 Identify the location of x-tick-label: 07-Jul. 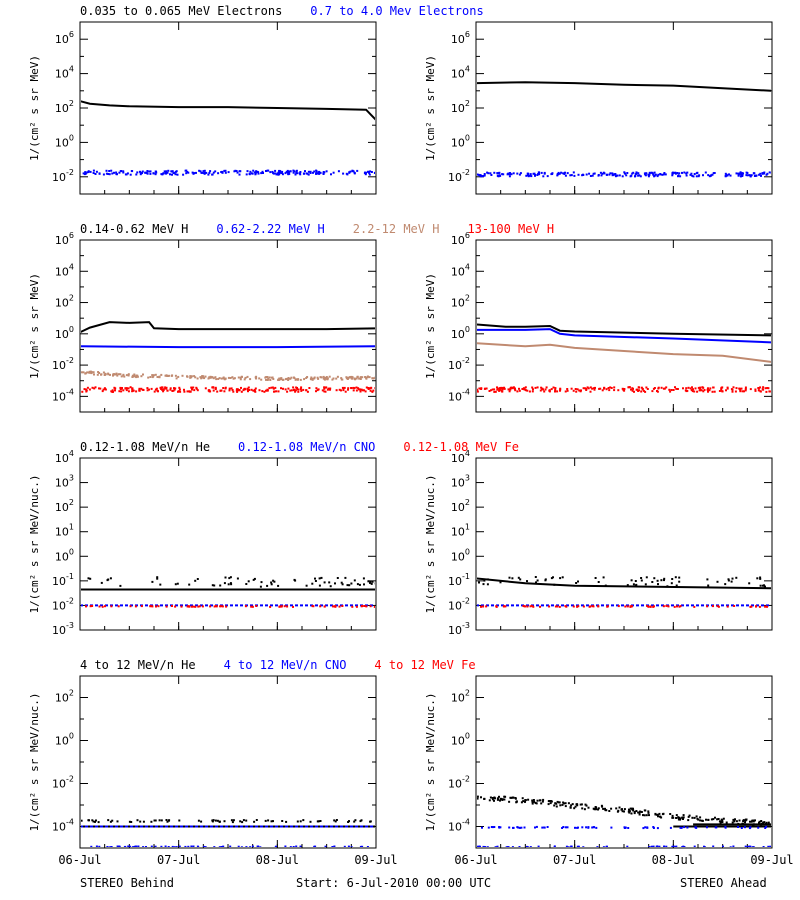
(178, 860).